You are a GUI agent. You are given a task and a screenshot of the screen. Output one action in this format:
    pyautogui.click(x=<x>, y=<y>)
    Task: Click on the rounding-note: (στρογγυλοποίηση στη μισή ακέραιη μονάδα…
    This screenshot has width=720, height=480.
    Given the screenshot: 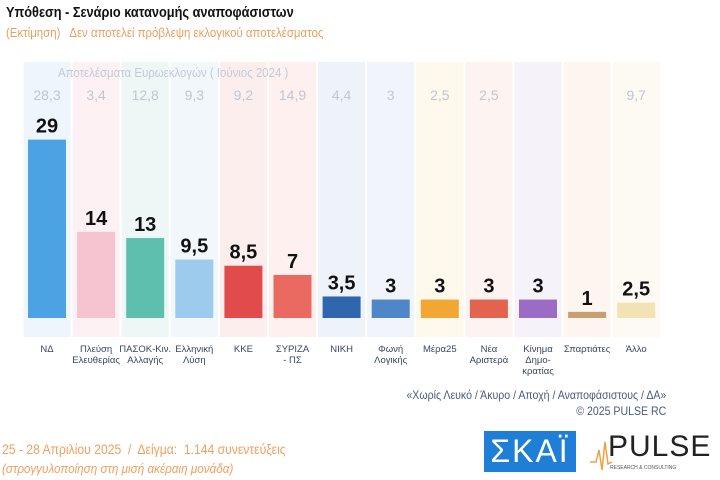 What is the action you would take?
    pyautogui.click(x=118, y=468)
    